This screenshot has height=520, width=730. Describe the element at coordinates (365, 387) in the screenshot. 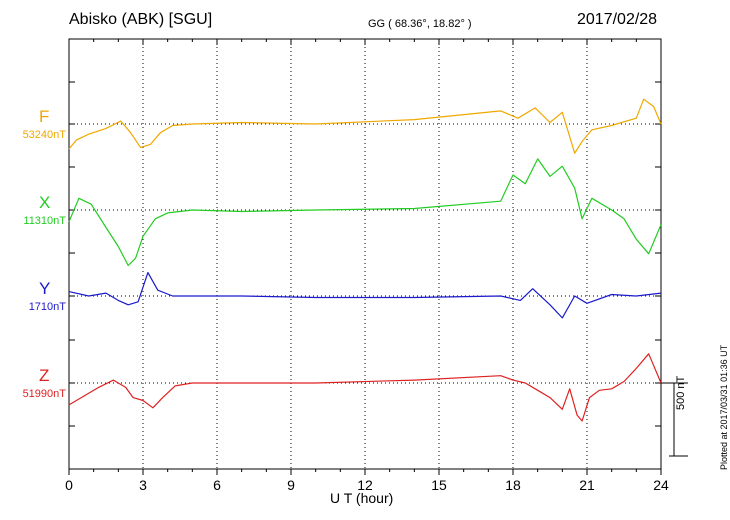

I see `series-line-z` at that location.